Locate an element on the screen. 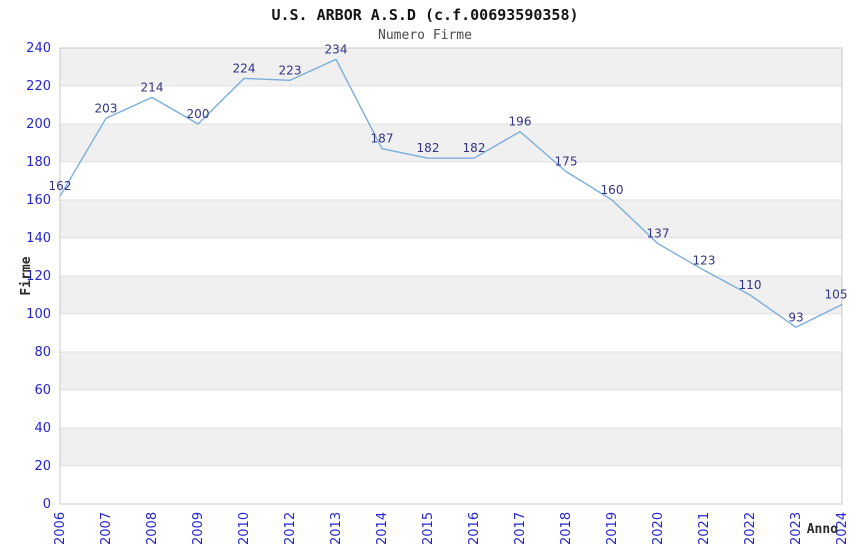  y-tick-label: 0 is located at coordinates (47, 504).